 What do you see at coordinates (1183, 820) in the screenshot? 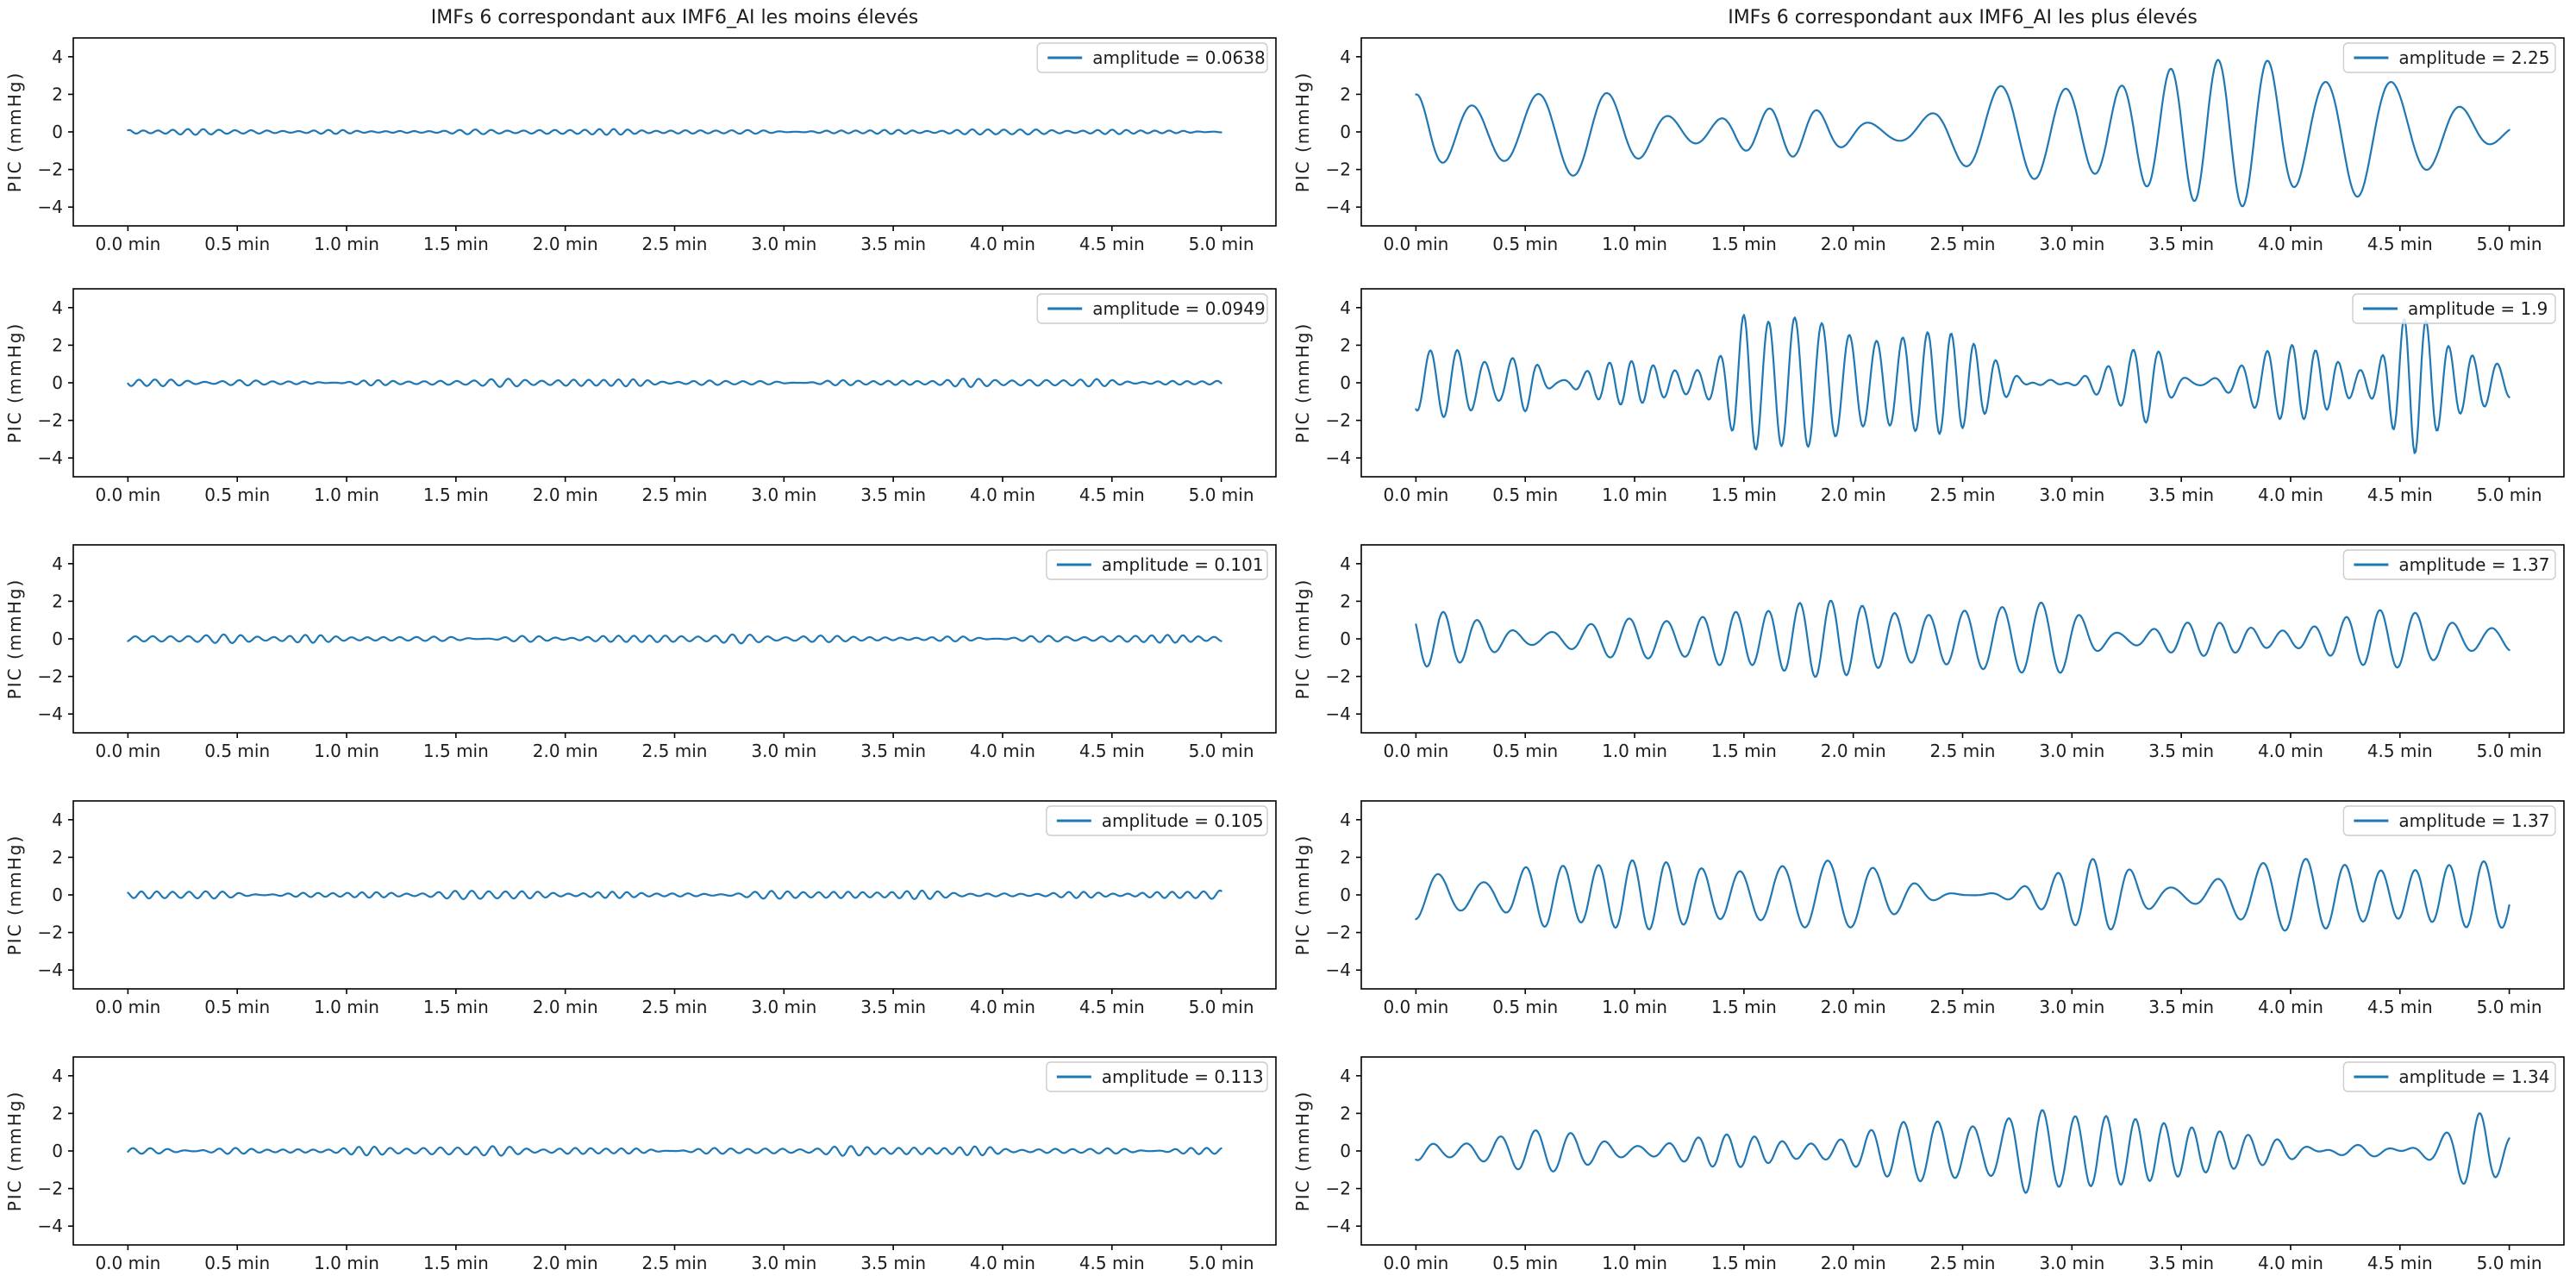
I see `legend-label: amplitude = 0.105` at bounding box center [1183, 820].